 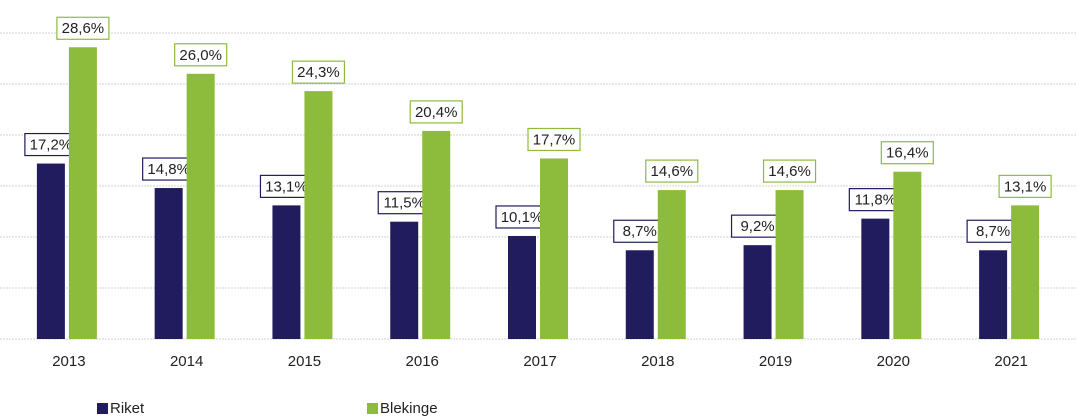 I want to click on data-label: 14,8%, so click(x=168, y=169).